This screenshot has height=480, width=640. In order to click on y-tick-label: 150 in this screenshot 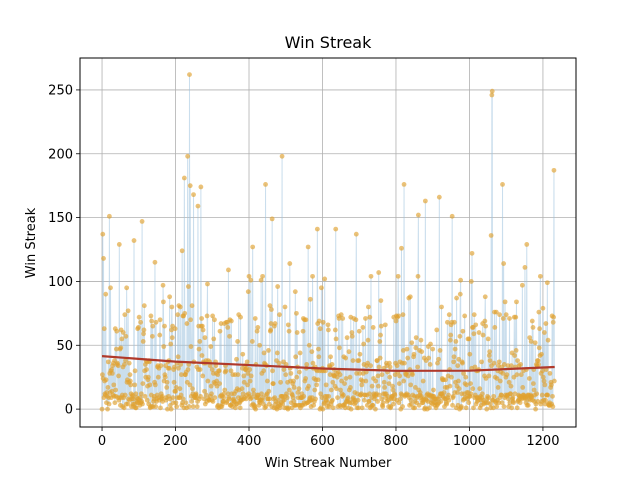, I will do `click(60, 218)`.